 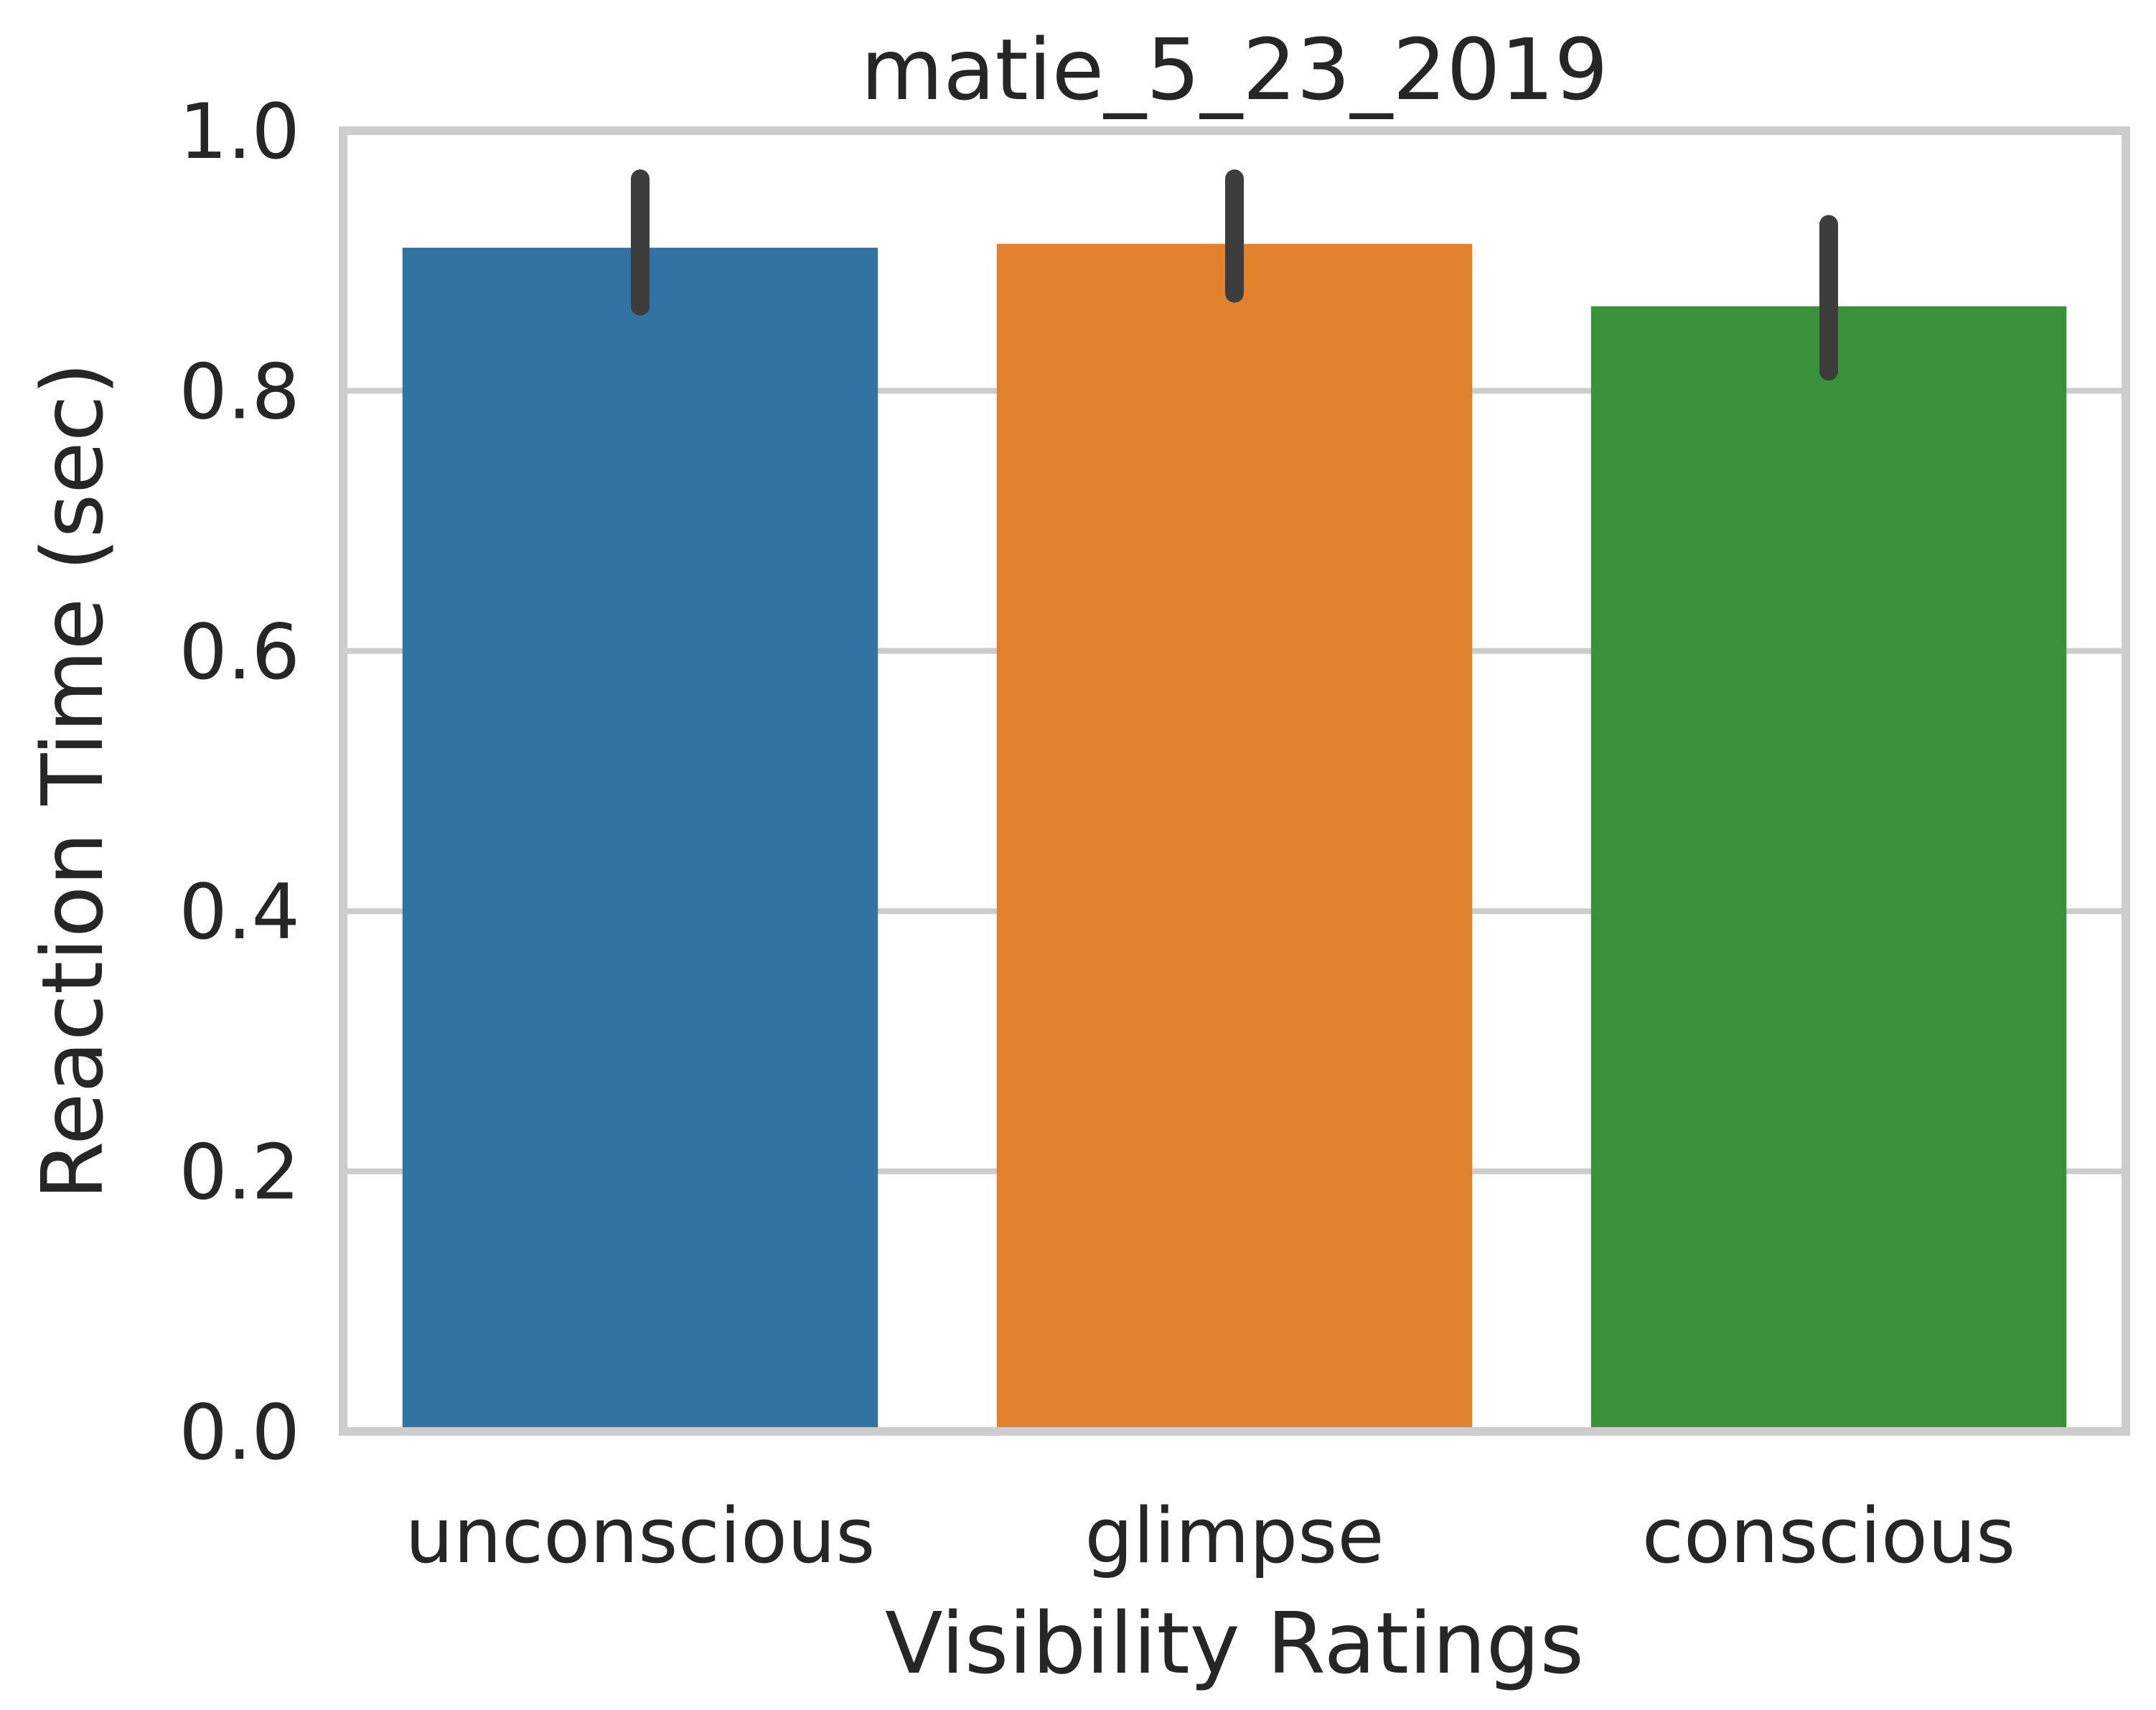 I want to click on x-tick-label: unconscious, so click(x=641, y=1536).